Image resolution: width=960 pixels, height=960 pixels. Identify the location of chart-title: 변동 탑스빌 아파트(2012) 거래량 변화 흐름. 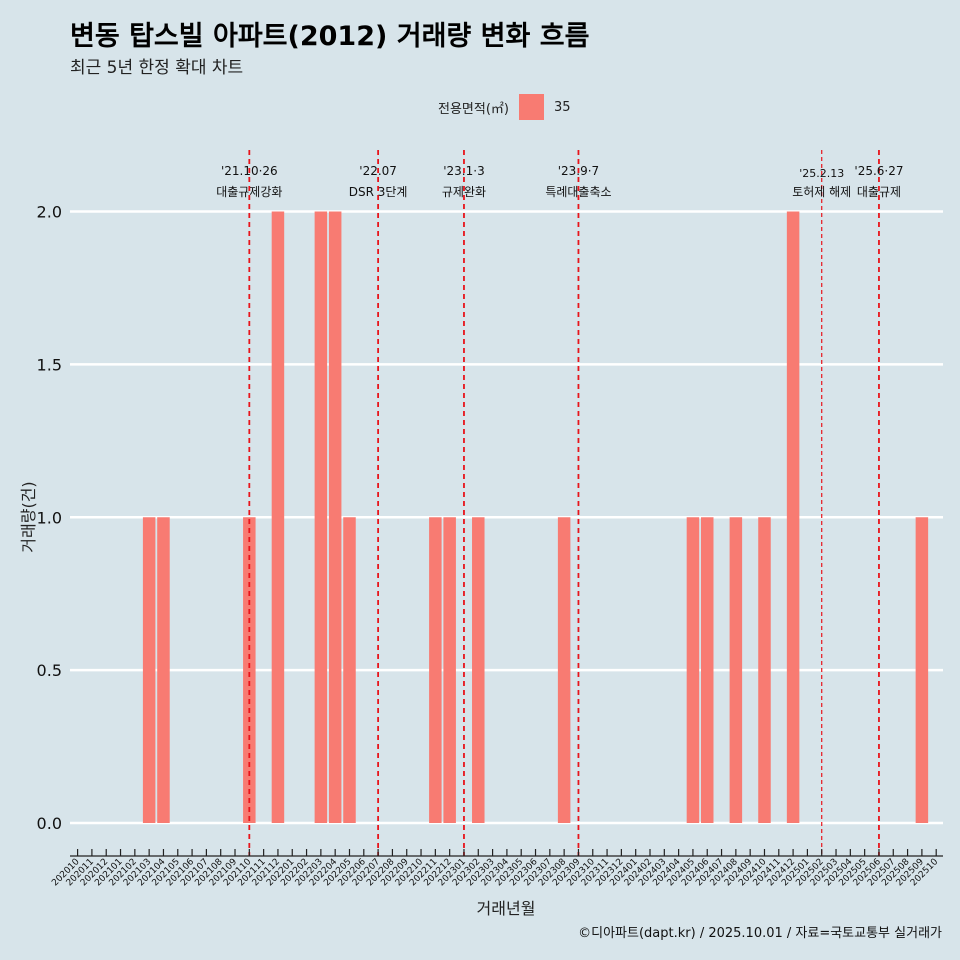
(330, 36).